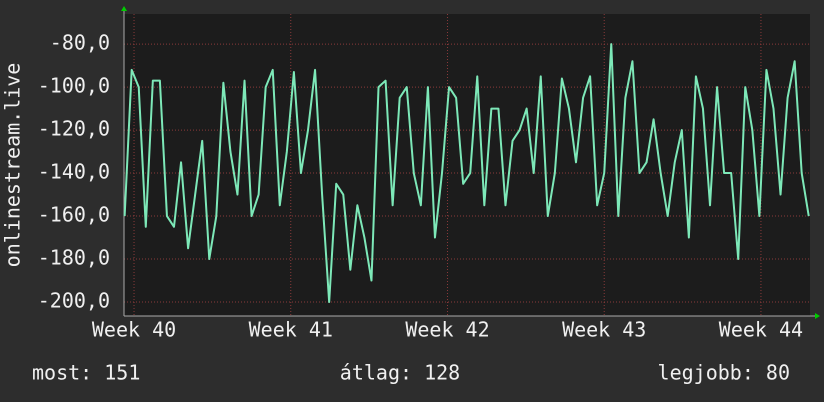 The image size is (824, 402). I want to click on stat-best: legjobb: 80, so click(724, 373).